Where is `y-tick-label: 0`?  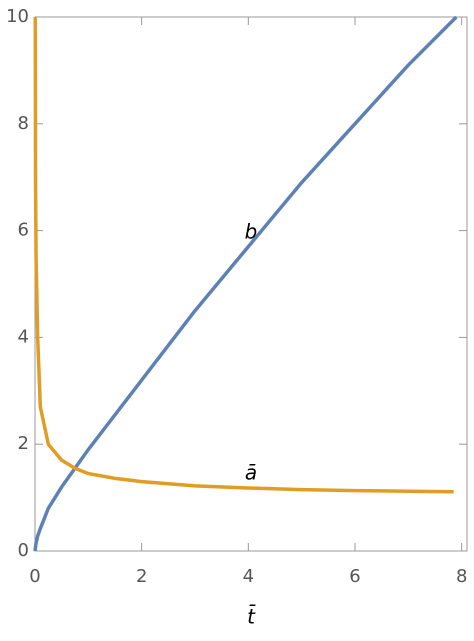 y-tick-label: 0 is located at coordinates (23, 550).